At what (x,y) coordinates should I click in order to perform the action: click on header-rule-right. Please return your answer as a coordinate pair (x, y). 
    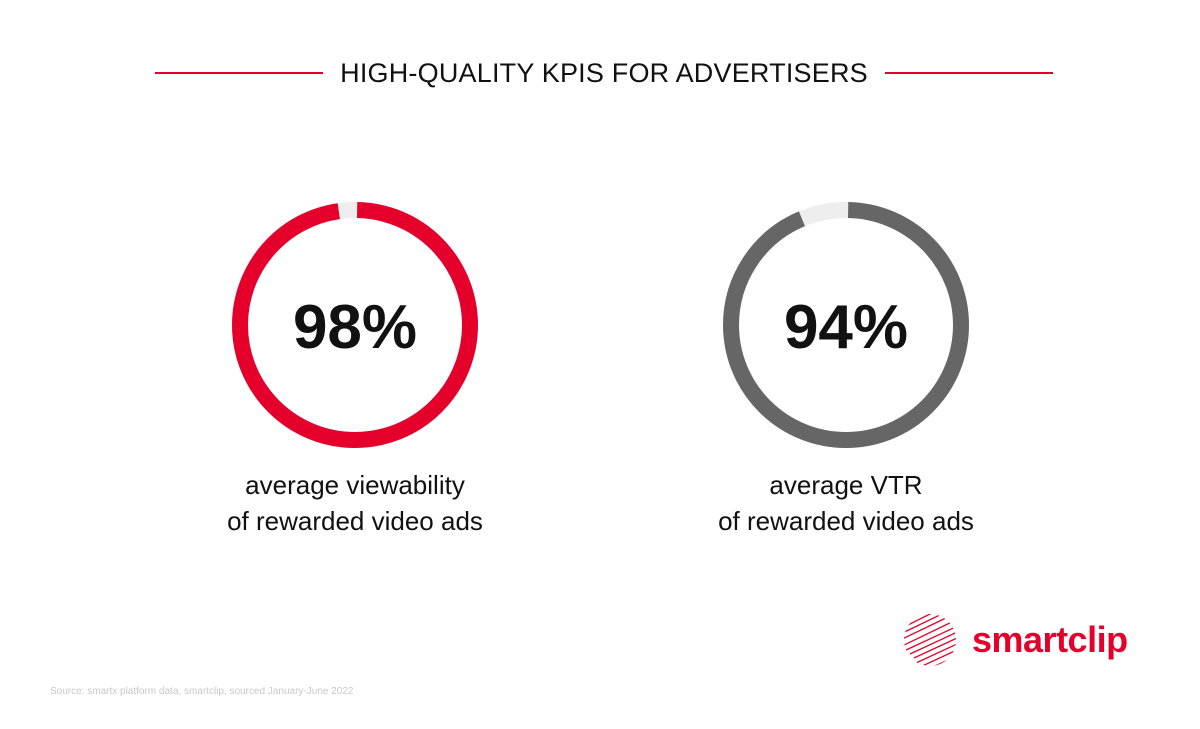
    Looking at the image, I should click on (969, 73).